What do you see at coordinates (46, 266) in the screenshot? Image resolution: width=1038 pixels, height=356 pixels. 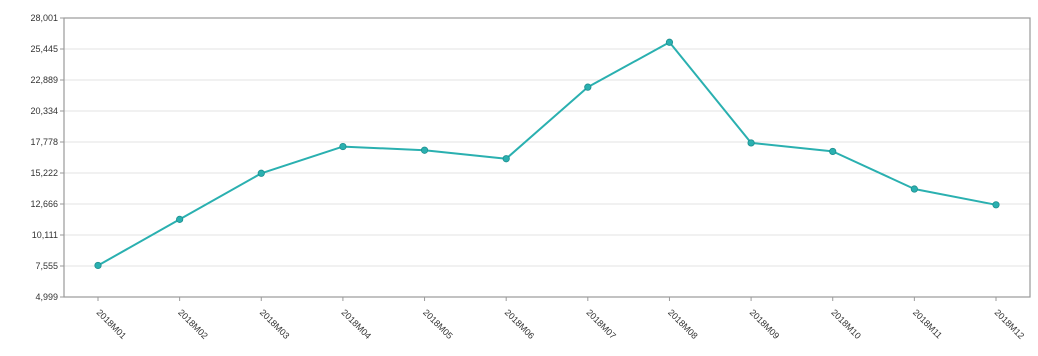 I see `y-tick-label: 7,555` at bounding box center [46, 266].